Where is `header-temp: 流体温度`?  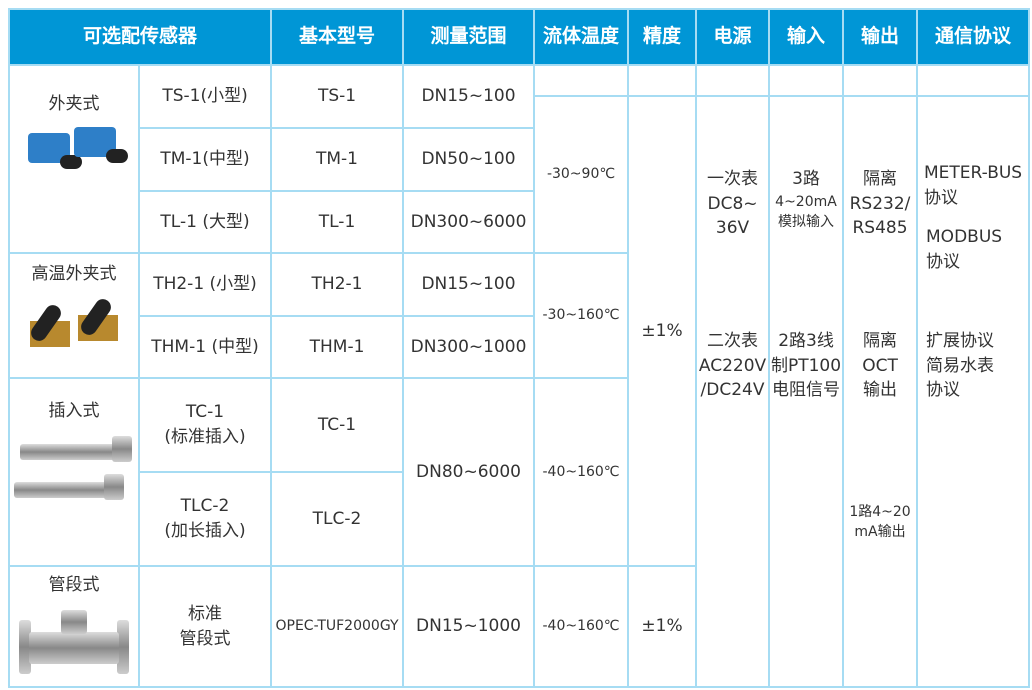
header-temp: 流体温度 is located at coordinates (581, 37).